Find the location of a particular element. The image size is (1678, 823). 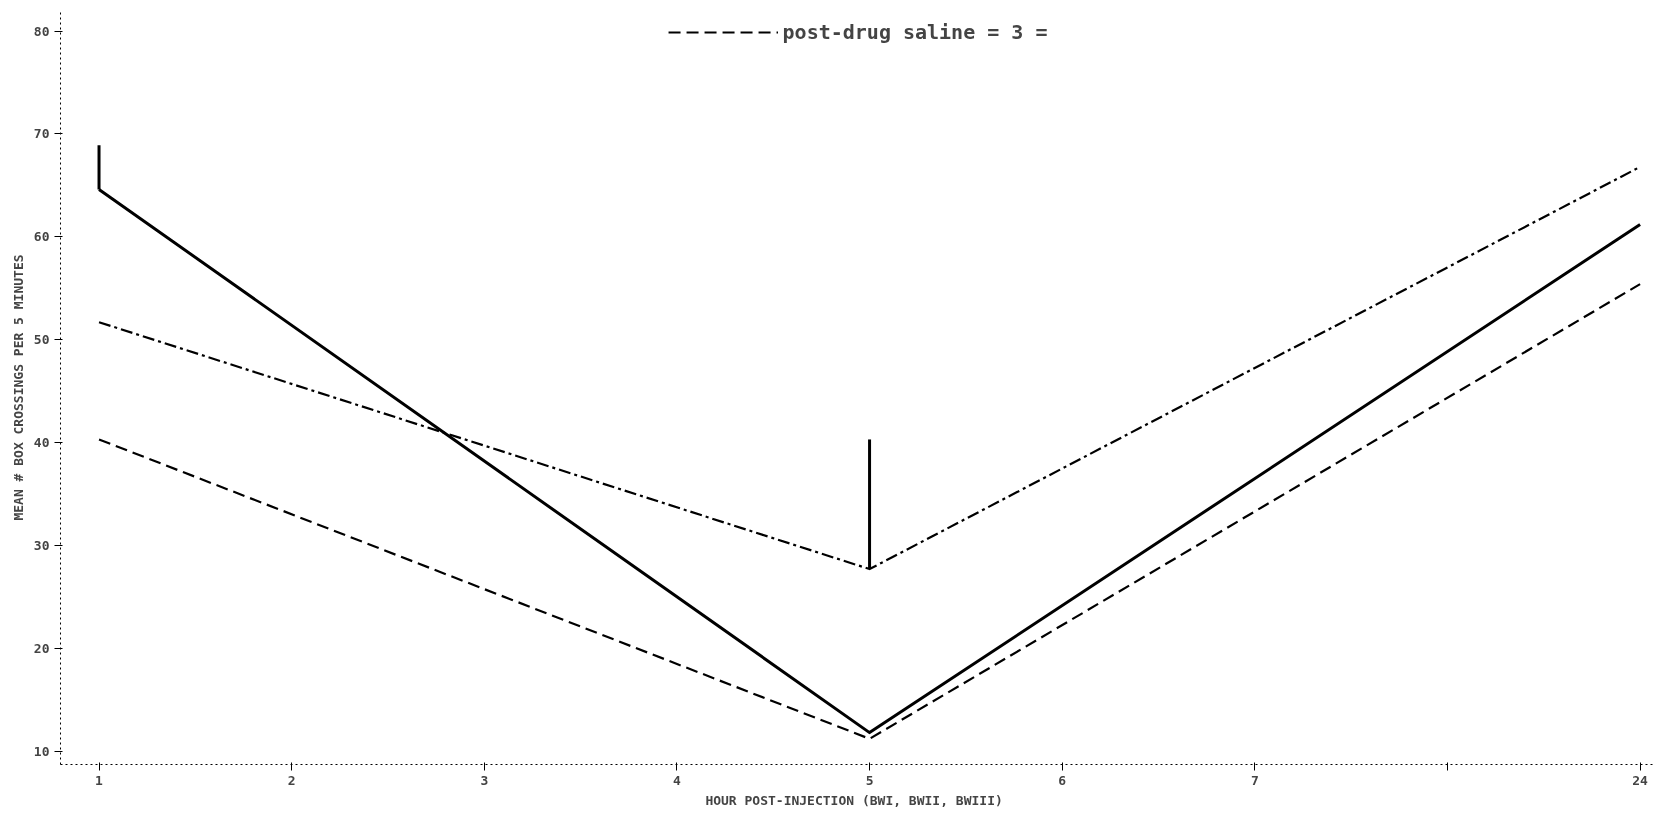

y-tick-label: 80 is located at coordinates (41, 31).